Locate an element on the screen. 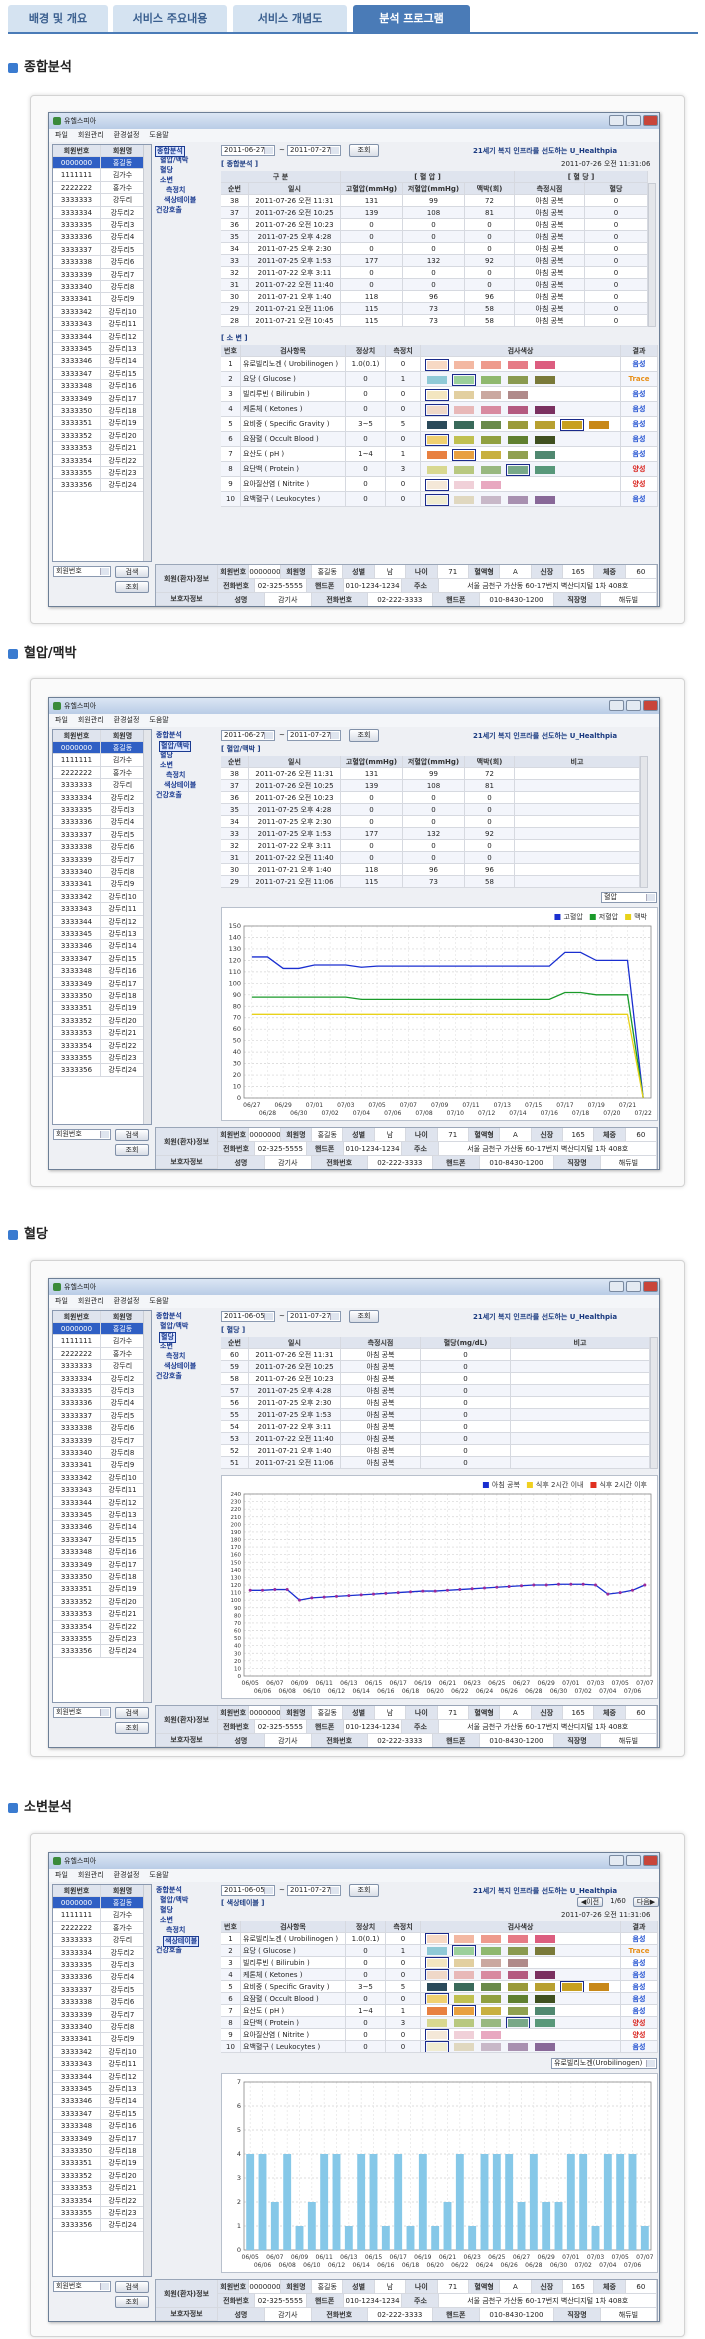 The width and height of the screenshot is (705, 2339). tab: 배경 및 개요 is located at coordinates (58, 18).